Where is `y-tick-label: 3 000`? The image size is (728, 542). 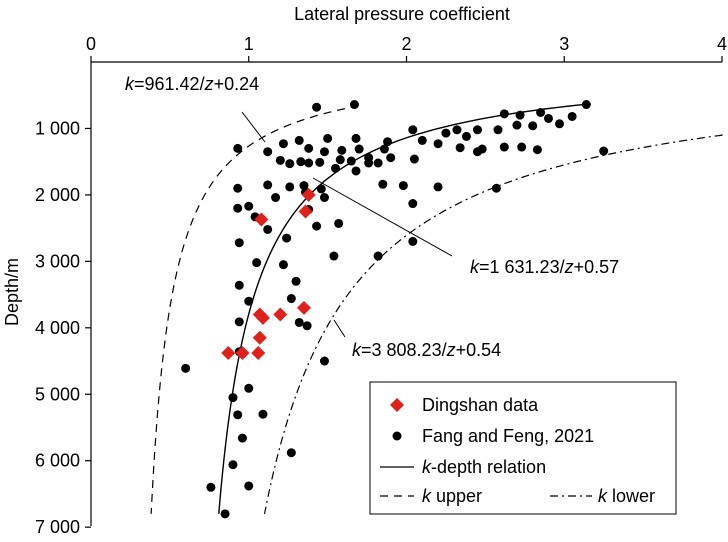 y-tick-label: 3 000 is located at coordinates (57, 261).